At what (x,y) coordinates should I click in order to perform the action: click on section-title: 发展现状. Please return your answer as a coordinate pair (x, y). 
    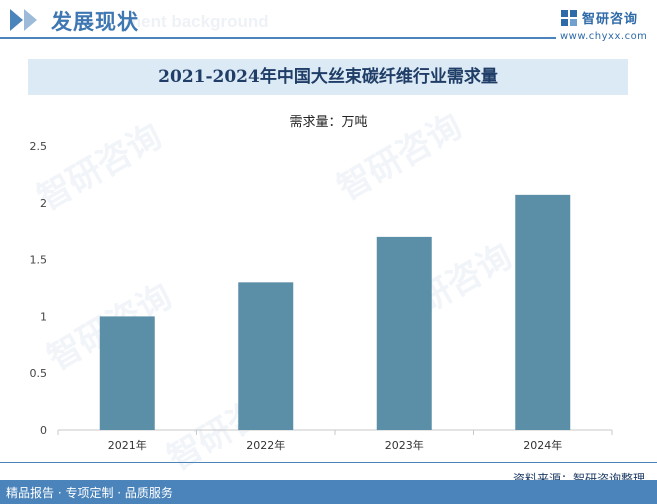
    Looking at the image, I should click on (95, 22).